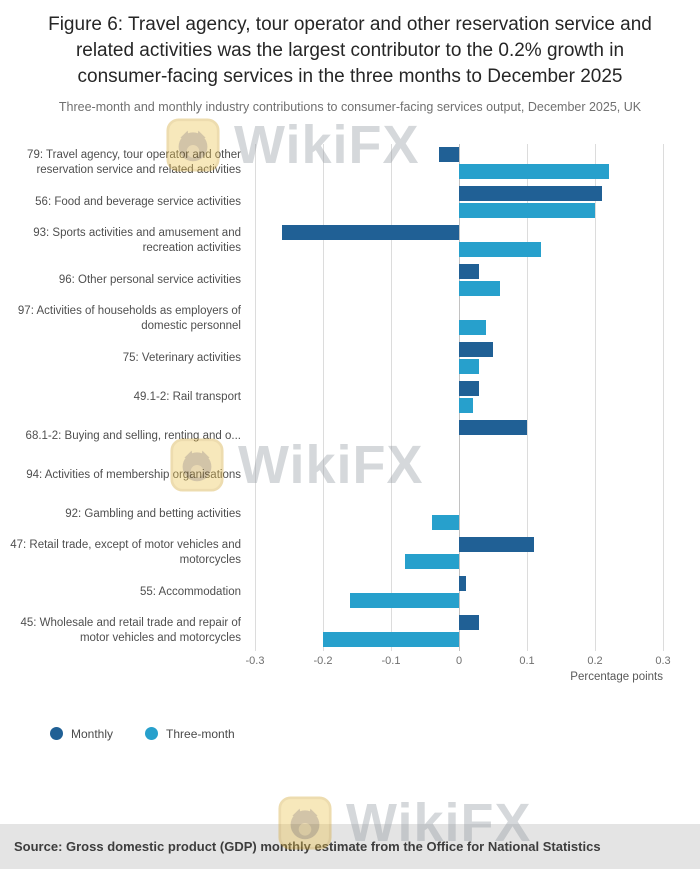 The image size is (700, 869). I want to click on legend-label: Monthly, so click(92, 733).